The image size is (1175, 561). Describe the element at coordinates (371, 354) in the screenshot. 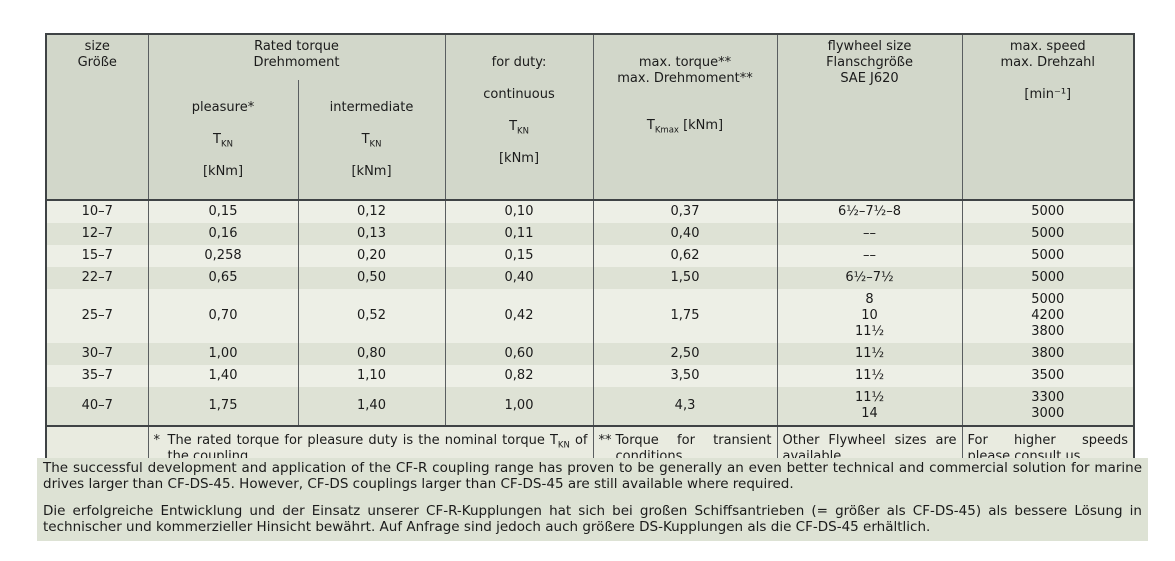

I see `cell-intermediate-torque: 0,80` at that location.